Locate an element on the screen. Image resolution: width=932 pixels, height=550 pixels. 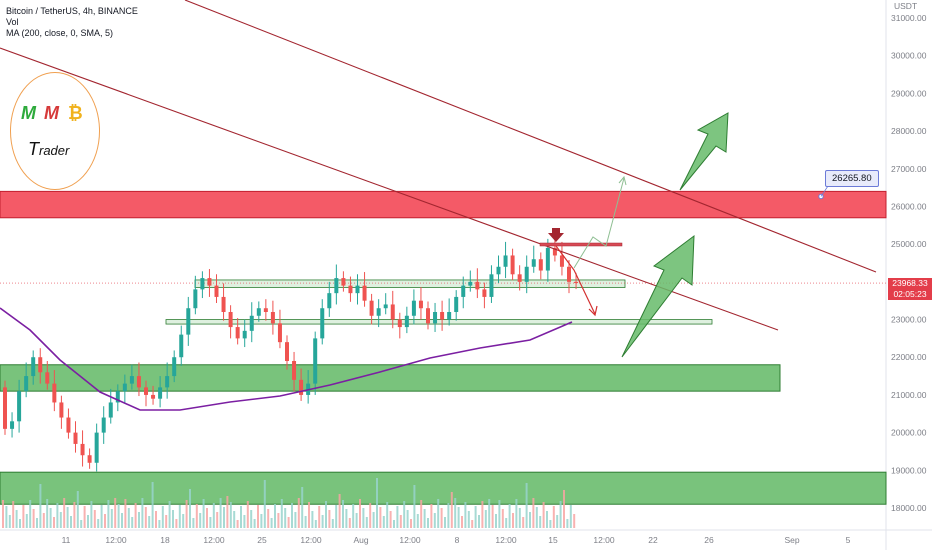
bar-countdown: 02:05:23 is located at coordinates (910, 294).